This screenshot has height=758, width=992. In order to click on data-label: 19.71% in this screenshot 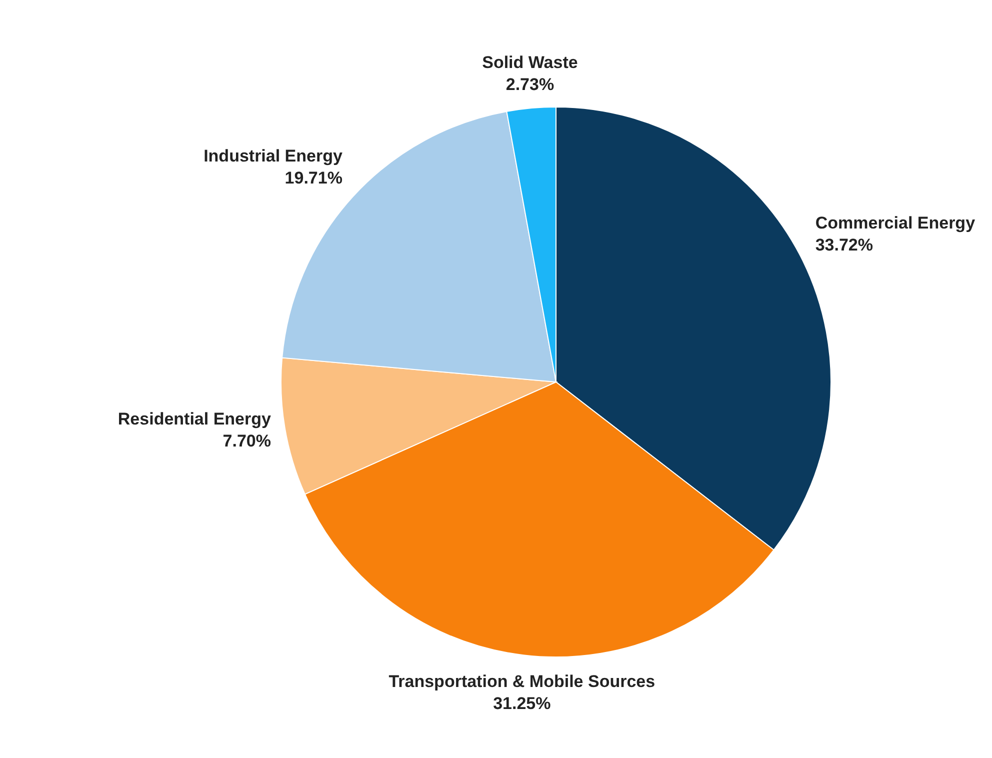, I will do `click(313, 178)`.